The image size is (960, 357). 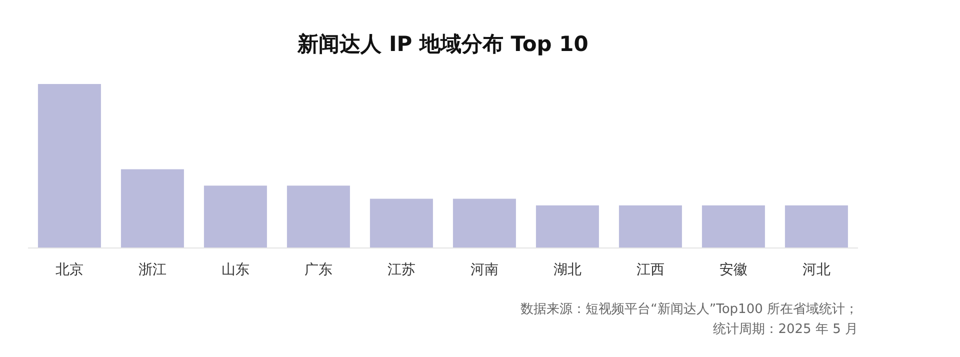 I want to click on x-tick-label: 北京, so click(x=70, y=270).